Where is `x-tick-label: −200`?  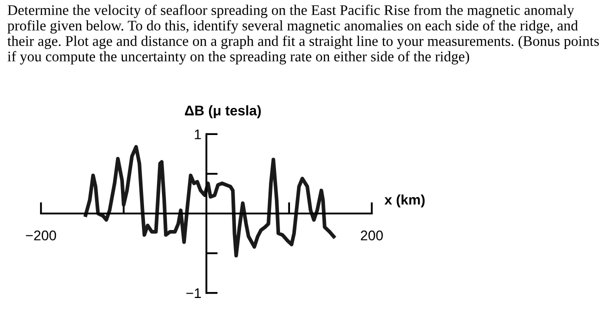
x-tick-label: −200 is located at coordinates (41, 235).